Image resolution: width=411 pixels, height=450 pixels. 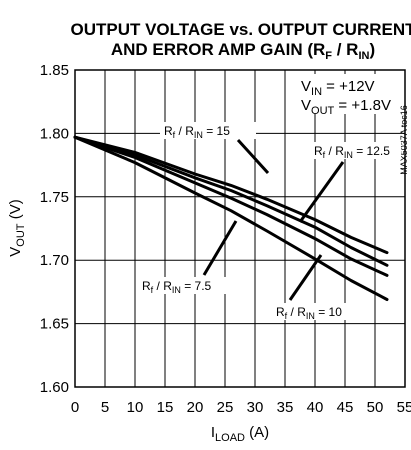 I want to click on x-tick-label: 5, so click(x=105, y=407).